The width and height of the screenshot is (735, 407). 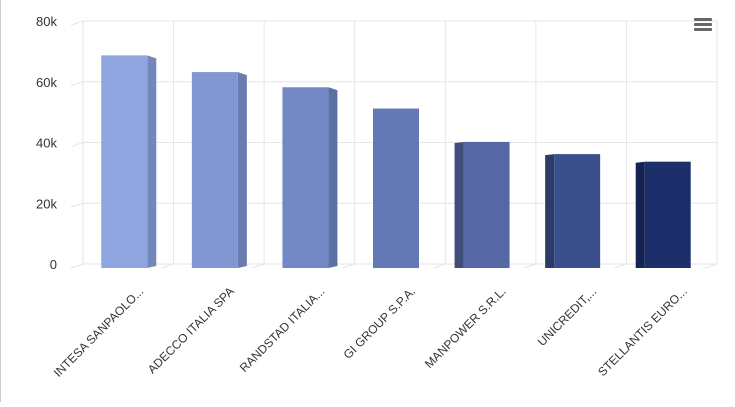 I want to click on x-tick-label: MANPOWER S.R.L., so click(x=465, y=327).